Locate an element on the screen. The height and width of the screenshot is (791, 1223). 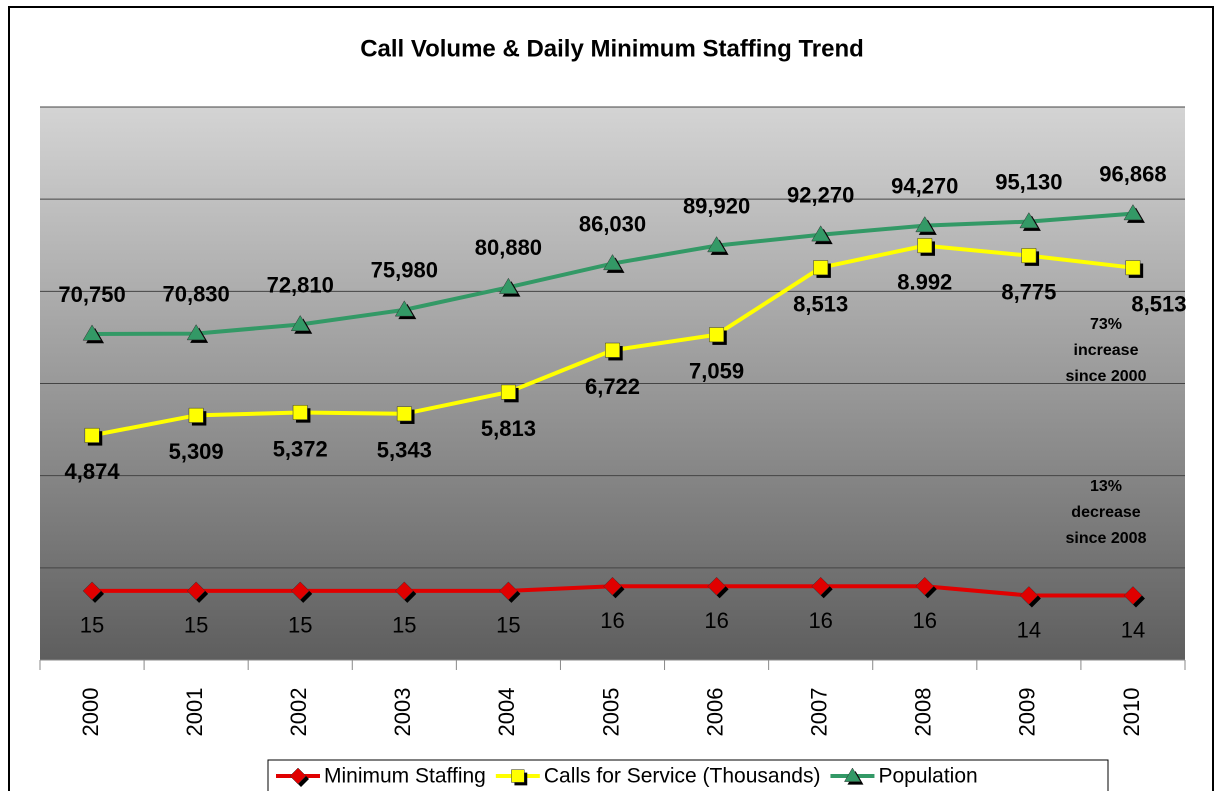
x-tick-label: 2003 is located at coordinates (402, 712).